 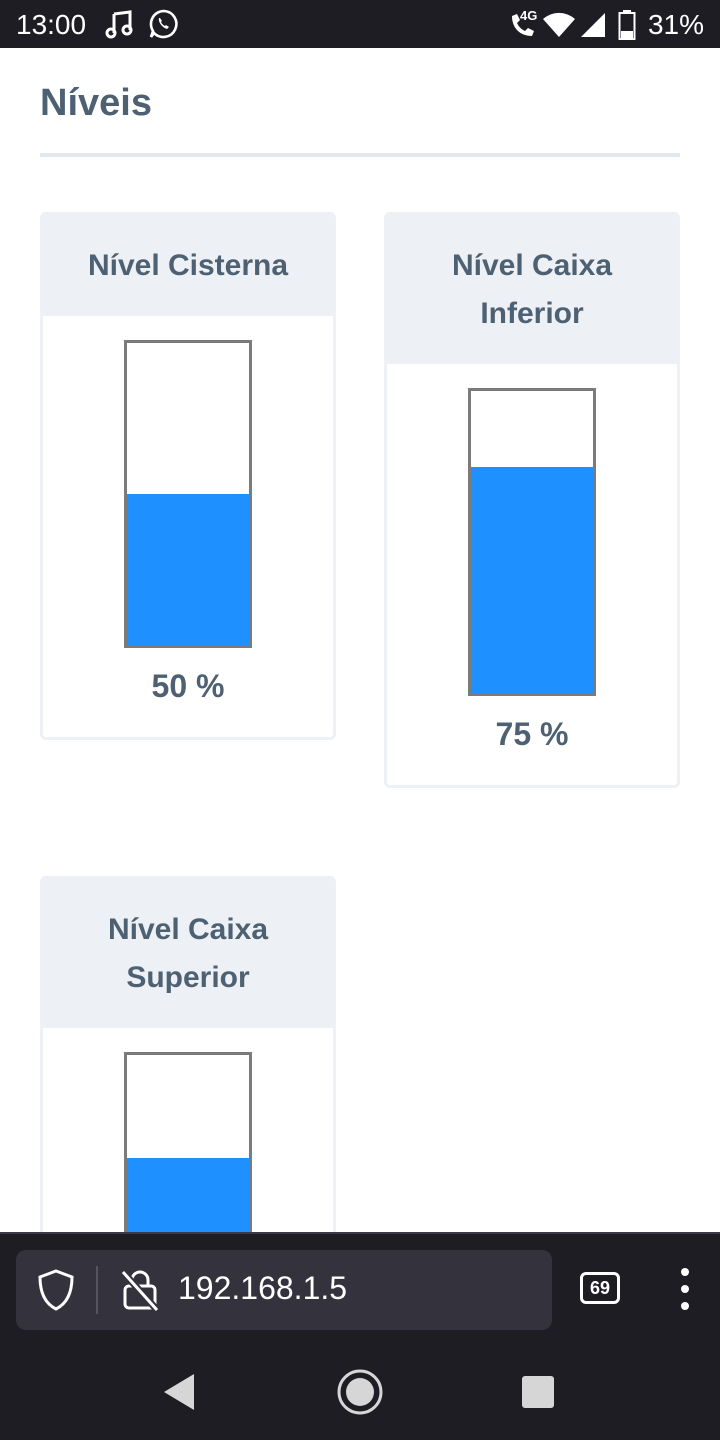 What do you see at coordinates (360, 24) in the screenshot?
I see `status-bar: 13:00 4G 31%` at bounding box center [360, 24].